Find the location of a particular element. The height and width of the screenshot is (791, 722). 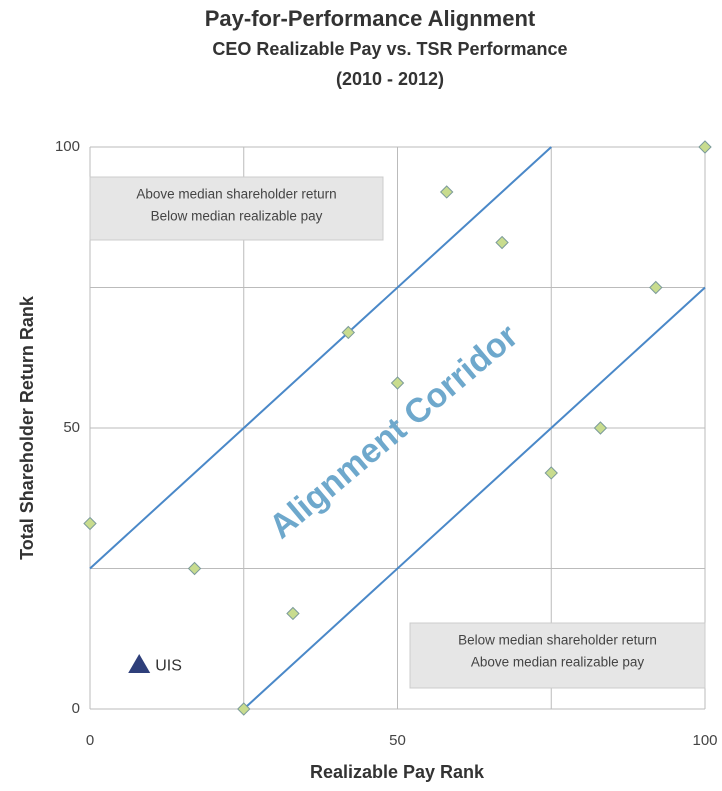

x-tick-label: 50 is located at coordinates (397, 740).